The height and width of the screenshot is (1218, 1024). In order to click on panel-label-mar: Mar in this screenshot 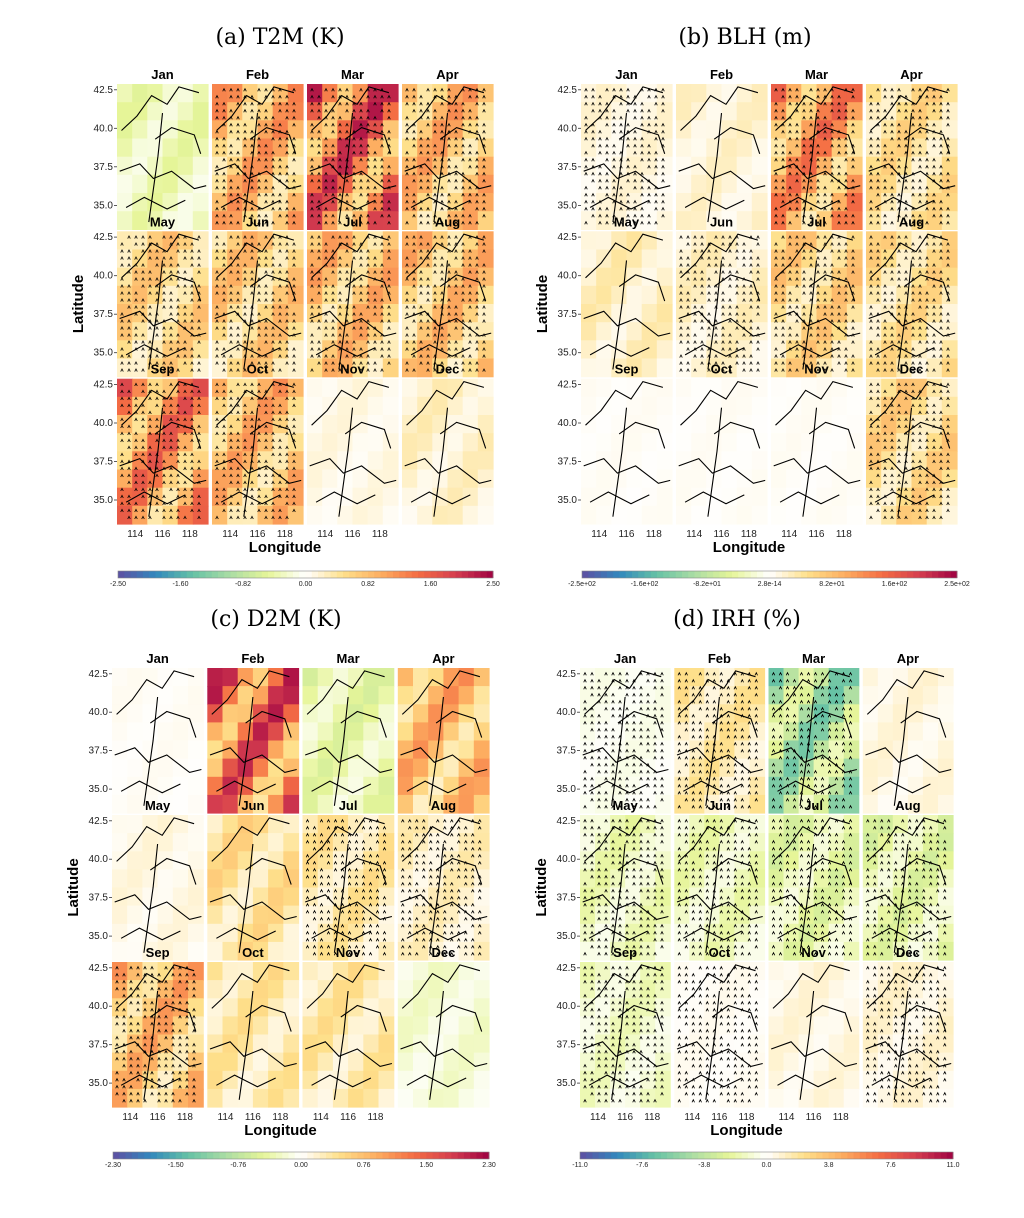, I will do `click(348, 658)`.